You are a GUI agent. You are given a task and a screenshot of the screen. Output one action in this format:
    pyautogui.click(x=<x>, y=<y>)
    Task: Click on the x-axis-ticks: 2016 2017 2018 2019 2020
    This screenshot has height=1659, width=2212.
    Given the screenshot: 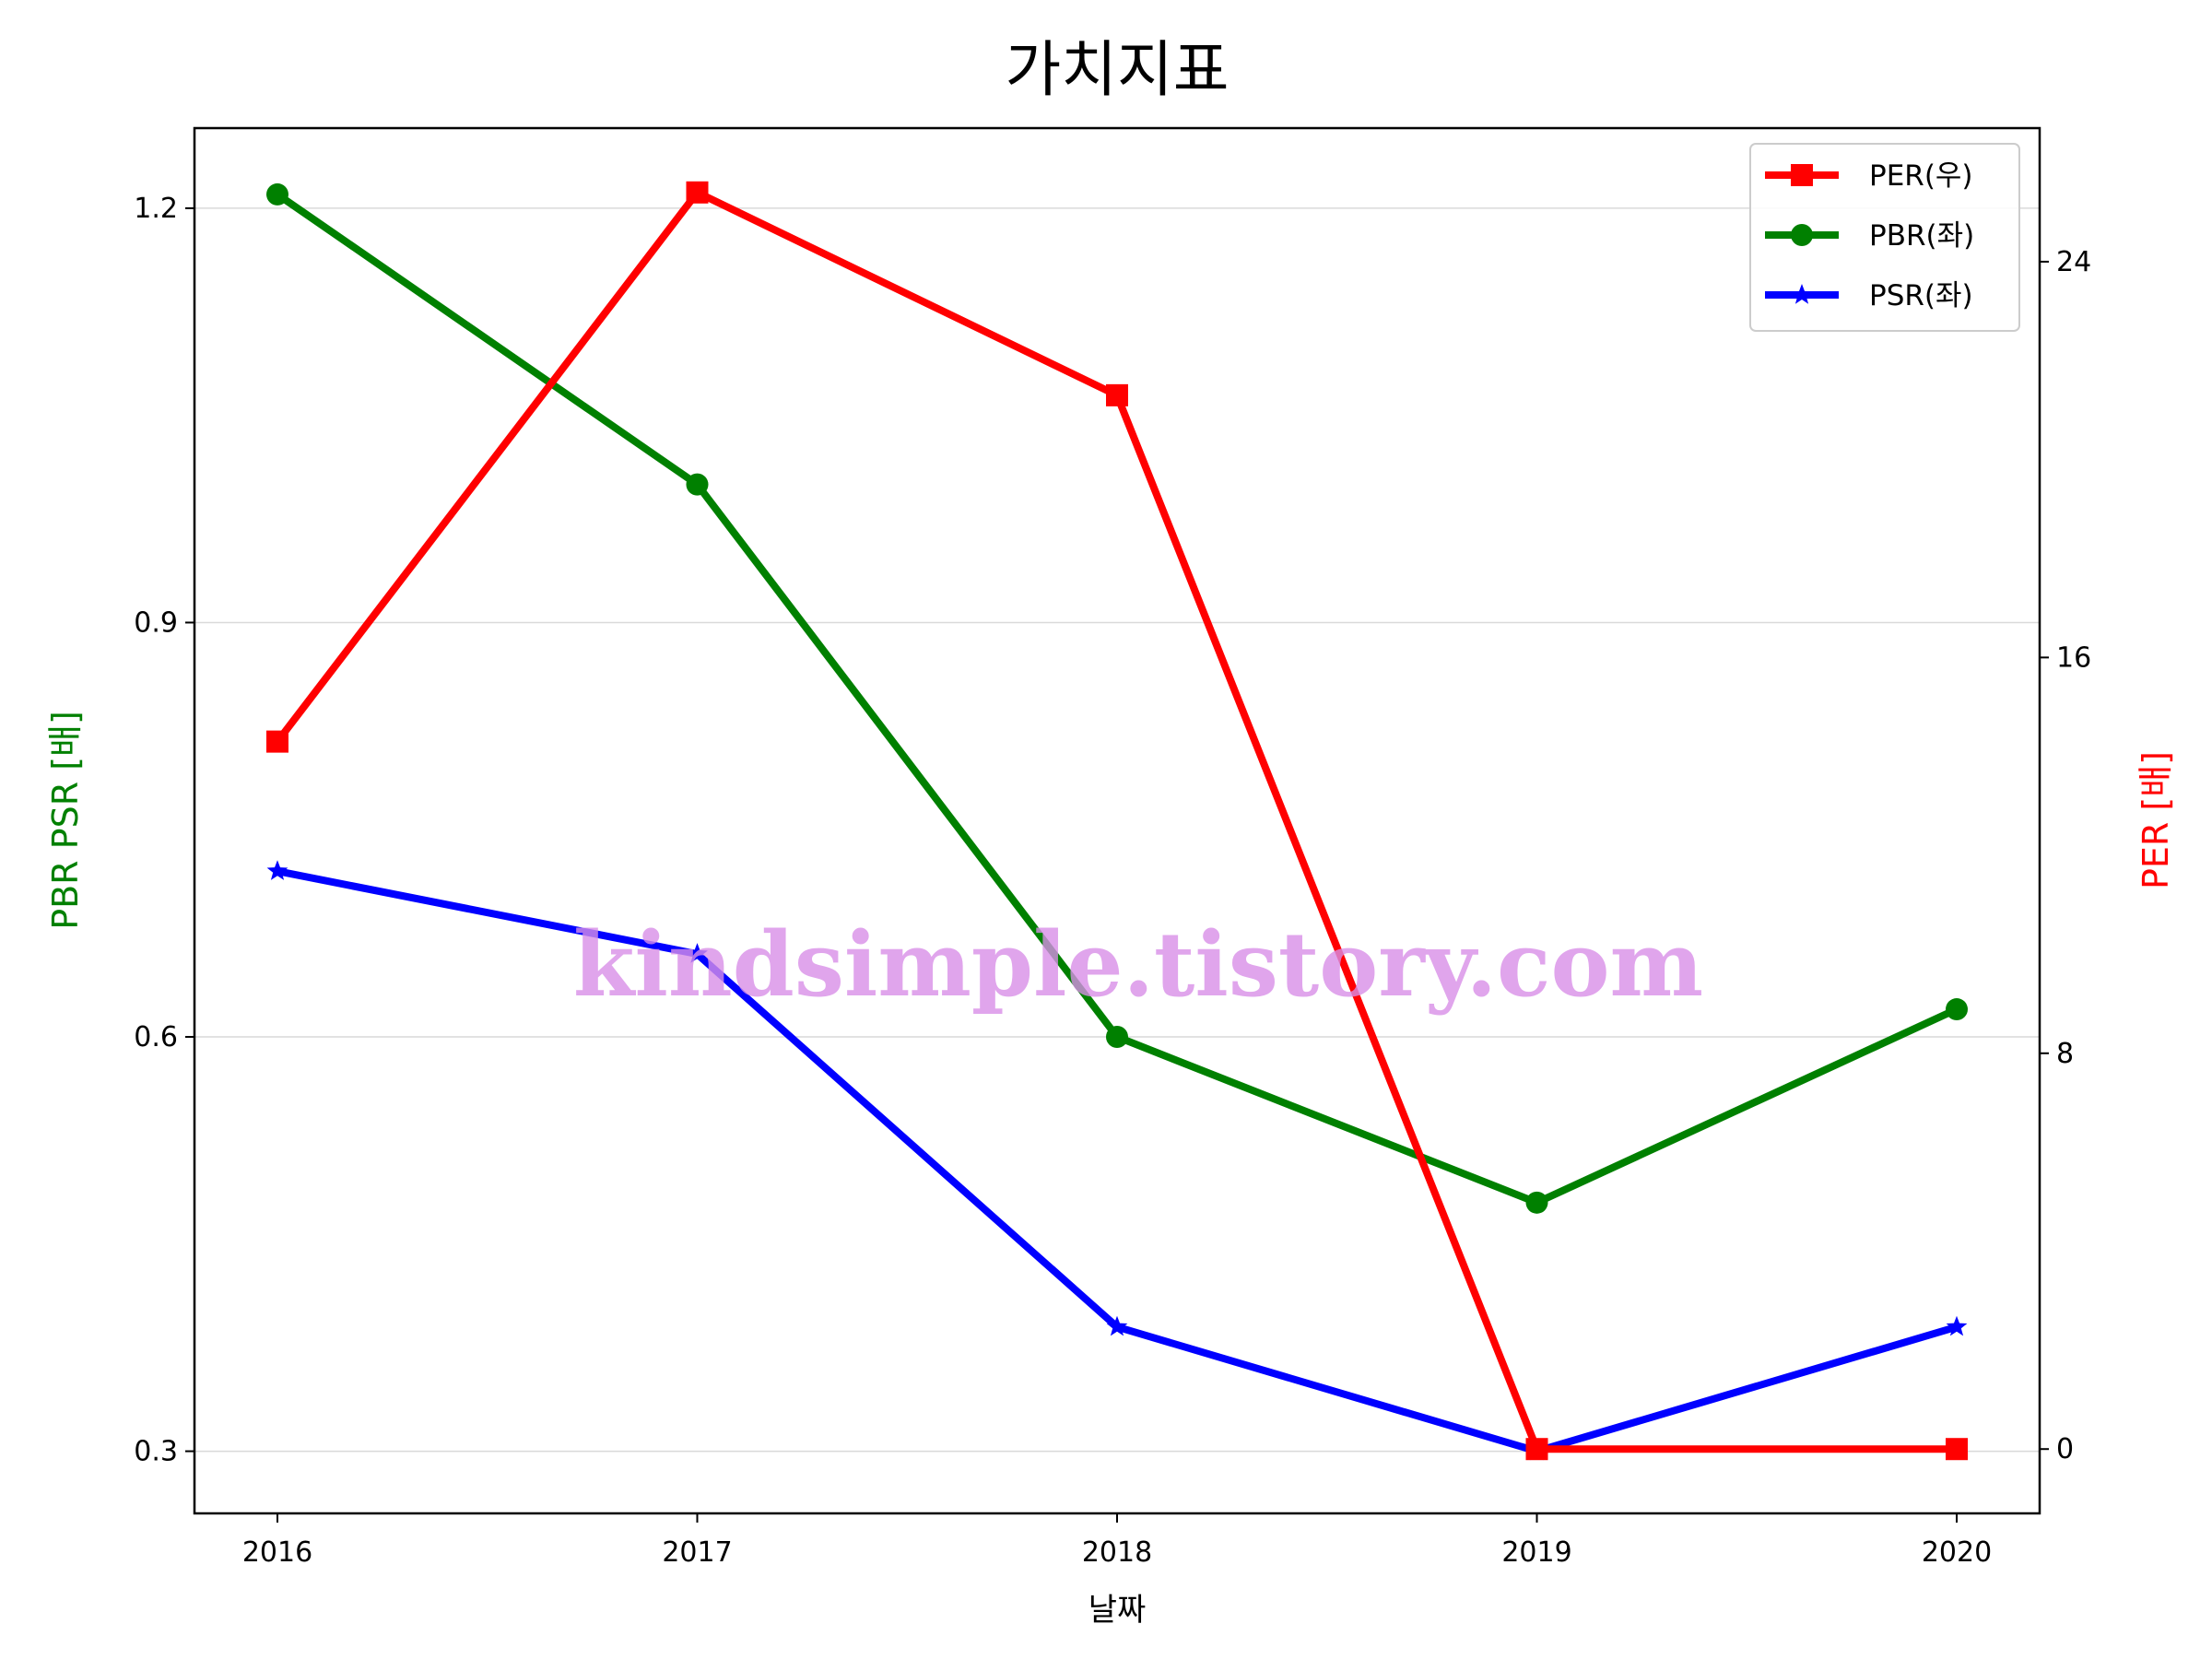 What is the action you would take?
    pyautogui.click(x=1117, y=1541)
    